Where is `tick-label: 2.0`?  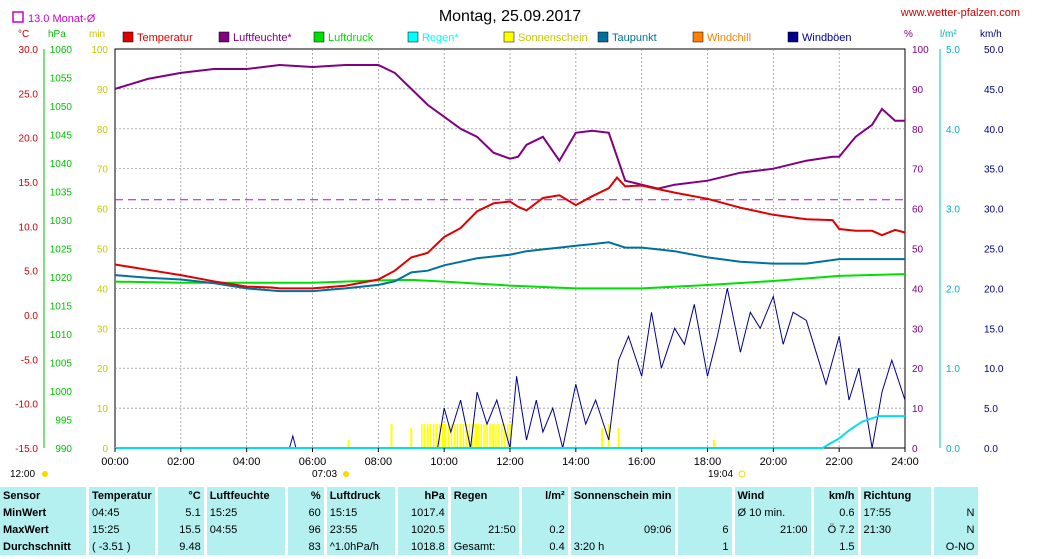
tick-label: 2.0 is located at coordinates (953, 289).